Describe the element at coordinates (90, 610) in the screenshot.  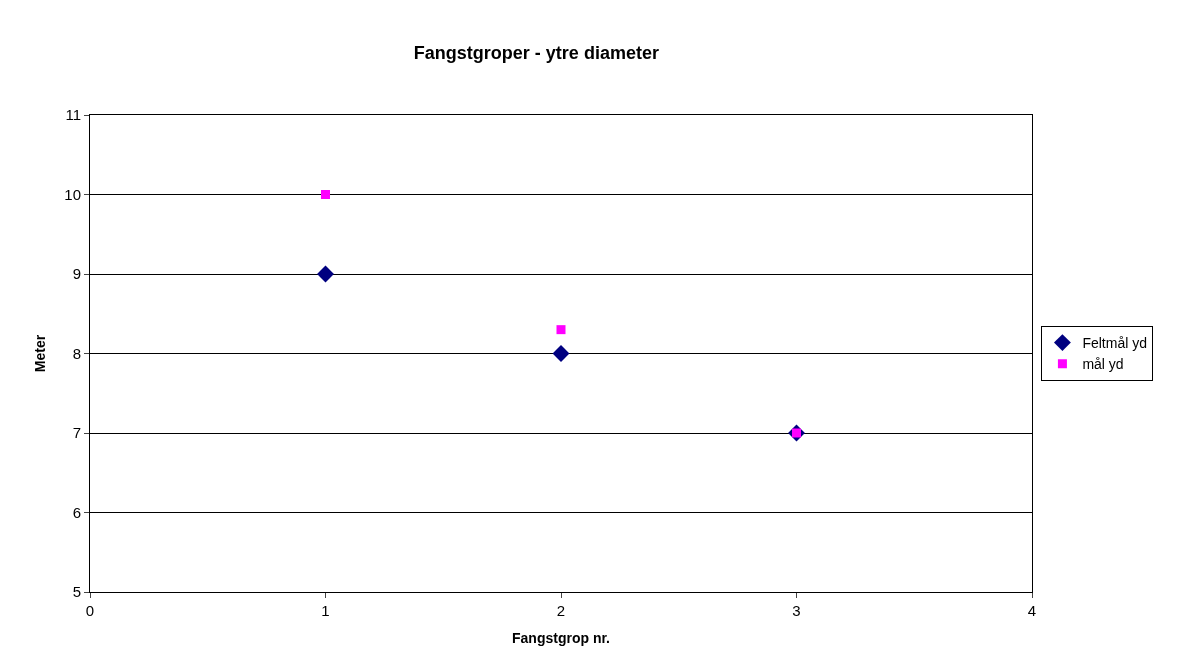
I see `x-tick-label: 0` at that location.